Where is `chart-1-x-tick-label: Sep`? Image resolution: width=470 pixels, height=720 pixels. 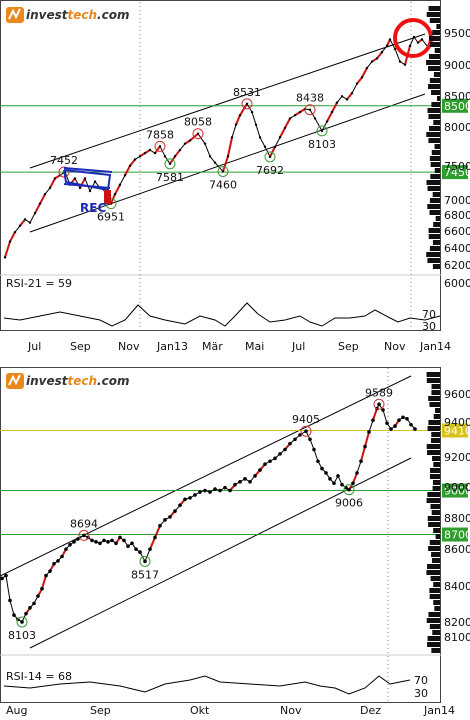
chart-1-x-tick-label: Sep is located at coordinates (80, 346).